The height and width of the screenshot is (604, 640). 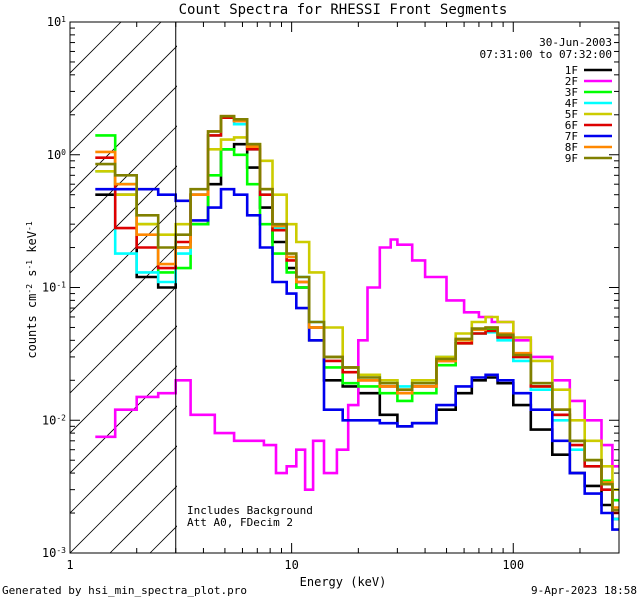 What do you see at coordinates (571, 103) in the screenshot?
I see `legend-label-4F: 4F` at bounding box center [571, 103].